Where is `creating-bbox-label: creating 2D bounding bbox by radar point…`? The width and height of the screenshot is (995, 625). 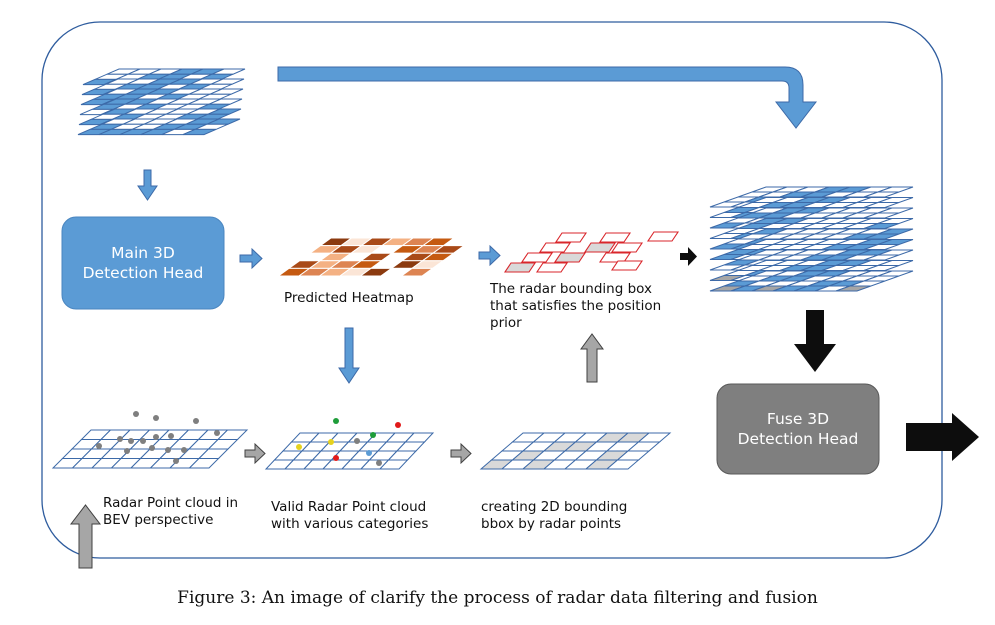
creating-bbox-label: creating 2D bounding bbox by radar point… is located at coordinates (554, 515).